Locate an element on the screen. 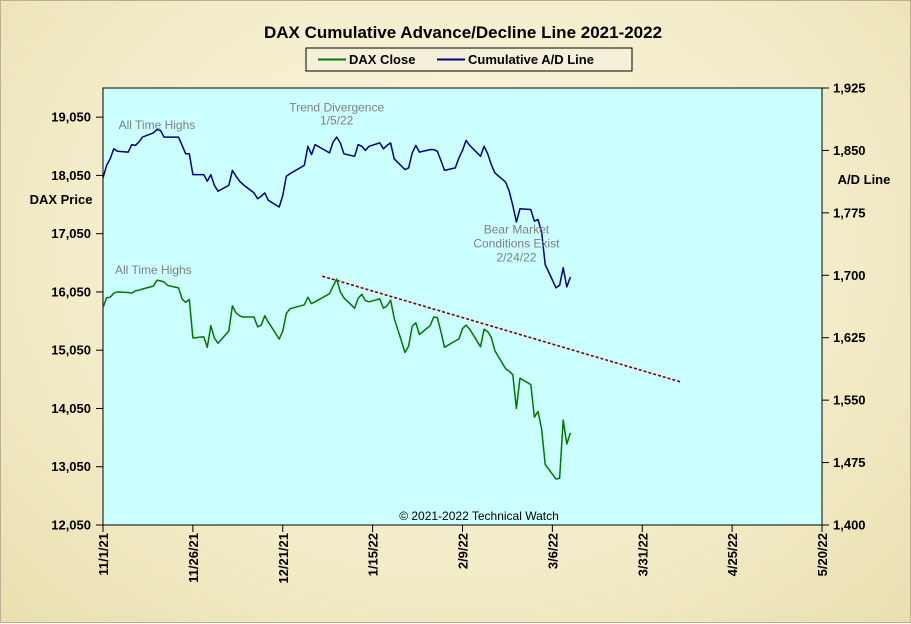 The image size is (911, 624). chart-annotation: Conditions Exist is located at coordinates (516, 244).